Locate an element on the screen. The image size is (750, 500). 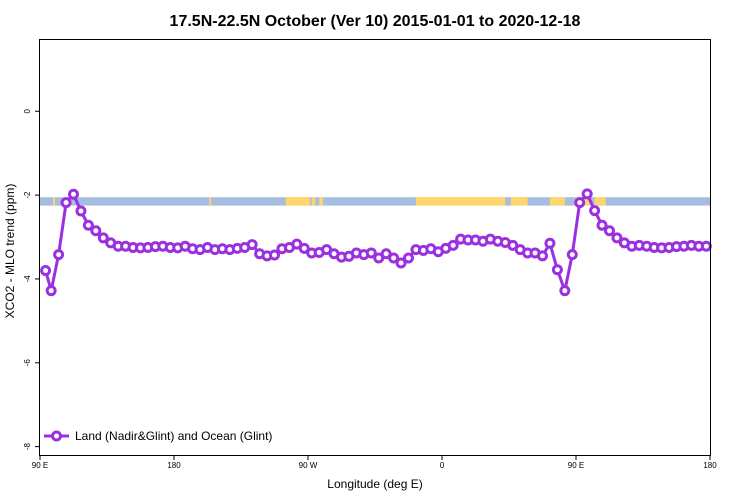
legend: Land (Nadir&Glint) and Ocean (Glint) is located at coordinates (158, 436).